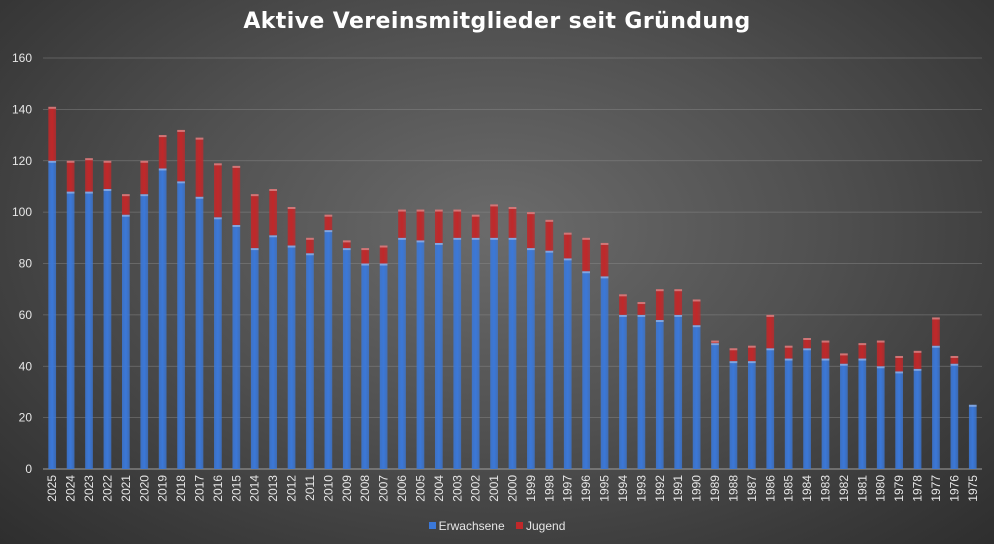 This screenshot has width=994, height=544. I want to click on bar-erwachsene-1976, so click(954, 416).